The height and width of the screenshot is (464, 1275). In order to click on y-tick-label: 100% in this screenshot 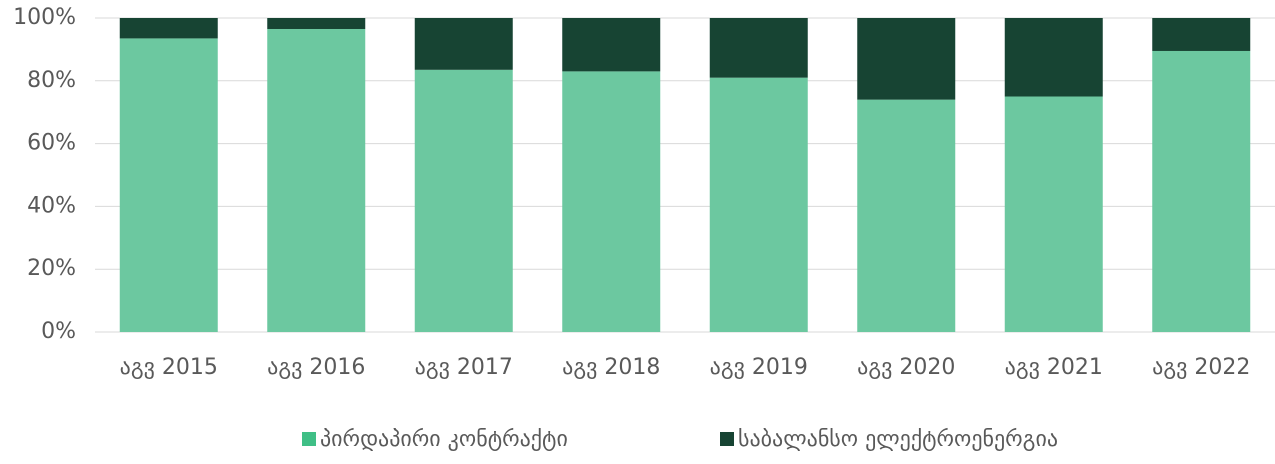, I will do `click(44, 17)`.